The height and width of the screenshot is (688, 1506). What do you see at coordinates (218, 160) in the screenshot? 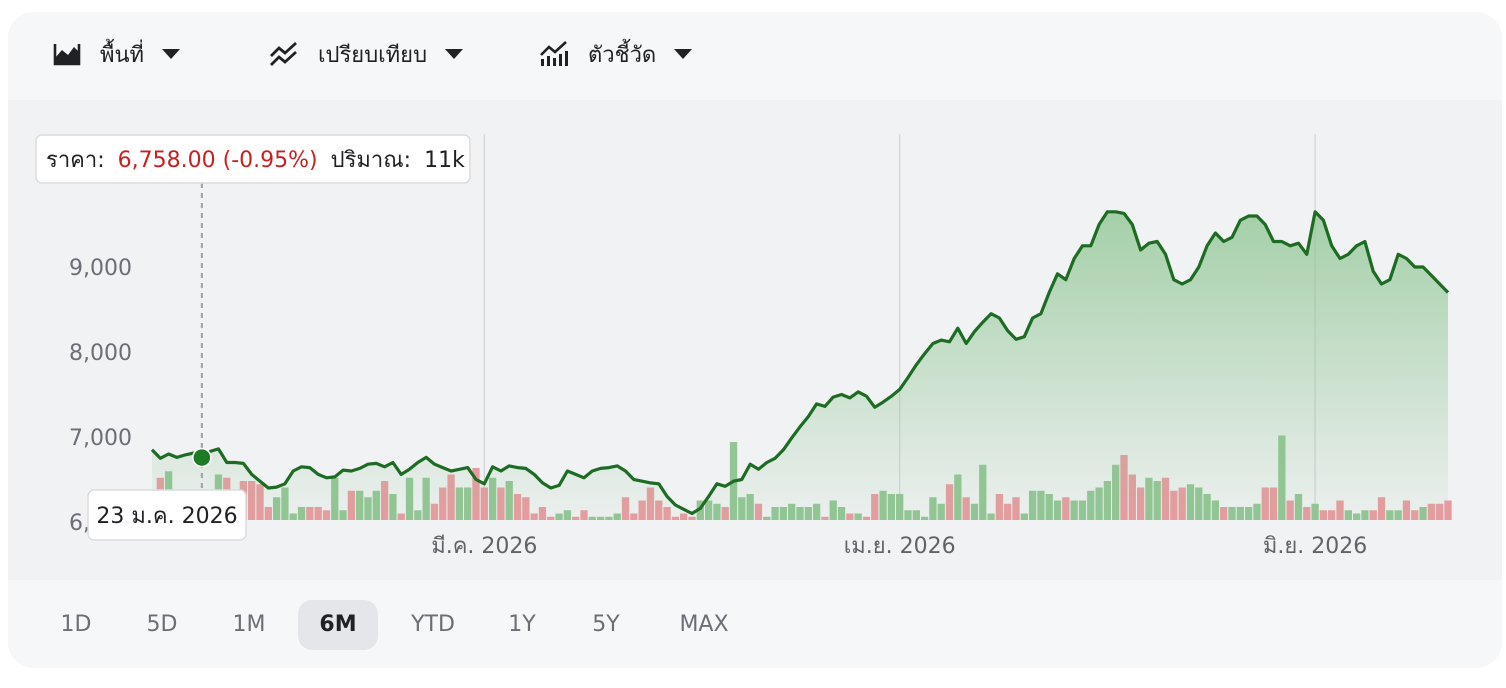
I see `tooltip-price-value: 6,758.00 (-0.95%)` at bounding box center [218, 160].